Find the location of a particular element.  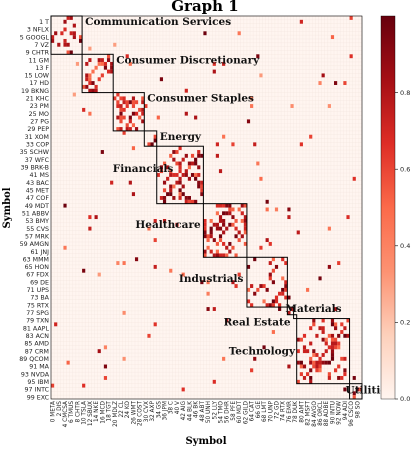

x-tick-label: 40 V is located at coordinates (178, 407).